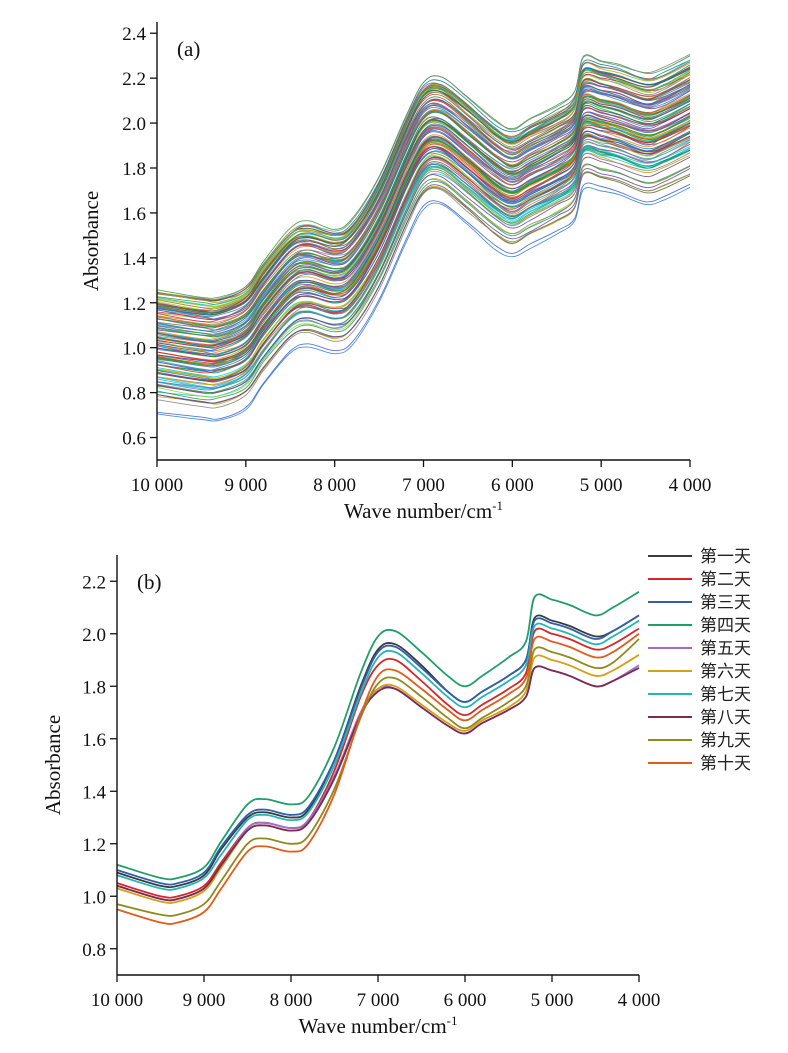 The height and width of the screenshot is (1053, 788). What do you see at coordinates (134, 439) in the screenshot?
I see `y-tick-label: 0.6` at bounding box center [134, 439].